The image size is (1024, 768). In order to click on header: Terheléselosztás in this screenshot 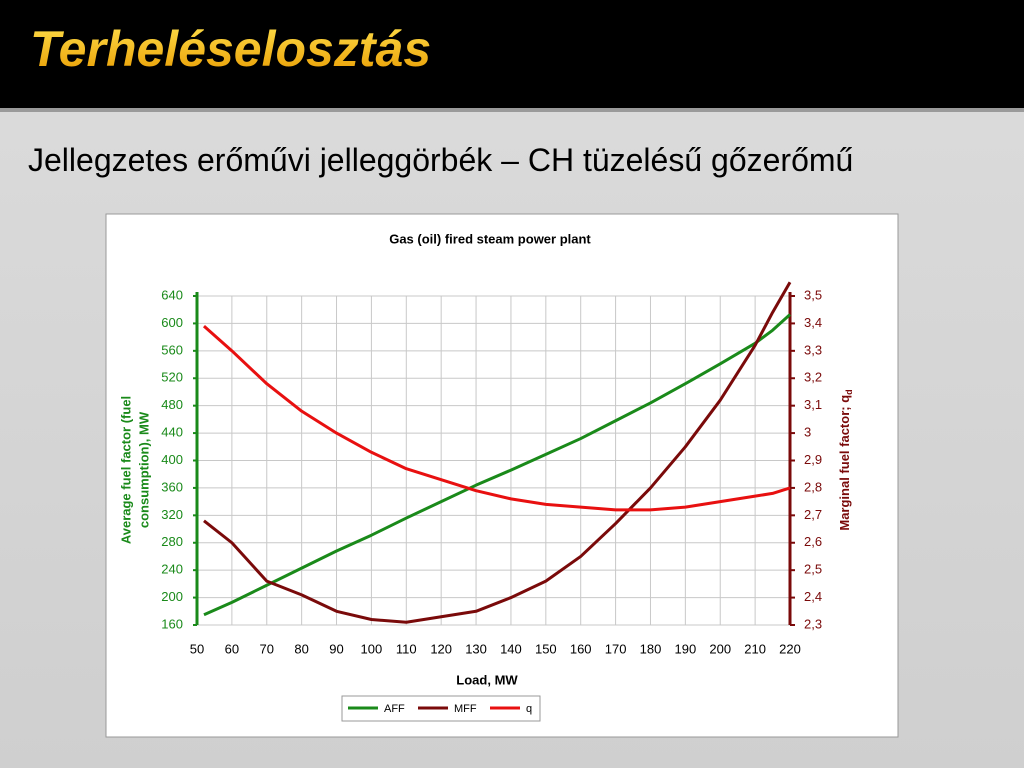, I will do `click(512, 56)`.